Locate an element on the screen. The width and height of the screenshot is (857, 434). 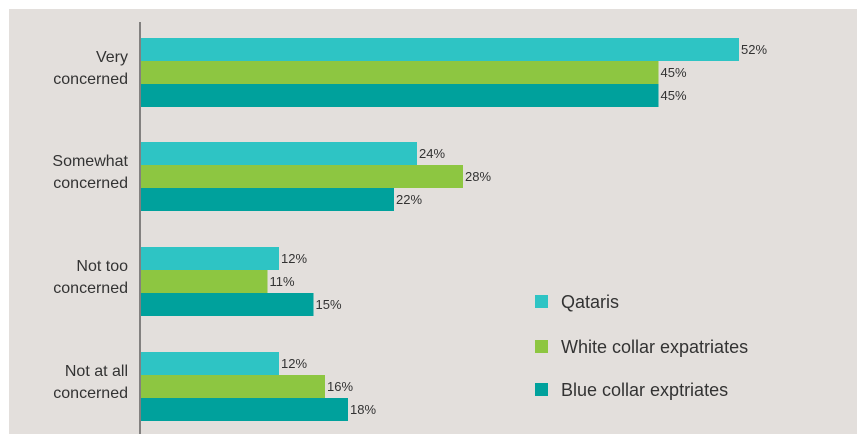
category-label: Not too concerned is located at coordinates (90, 277).